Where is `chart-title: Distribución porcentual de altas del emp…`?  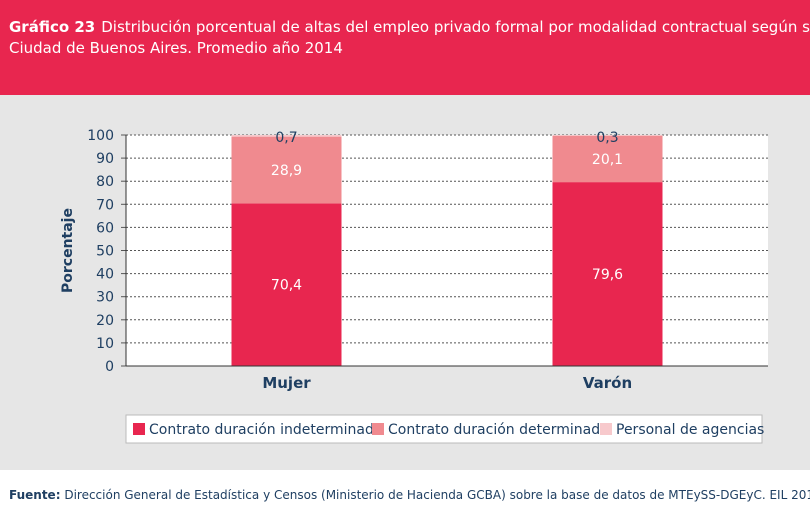 chart-title: Distribución porcentual de altas del emp… is located at coordinates (455, 27).